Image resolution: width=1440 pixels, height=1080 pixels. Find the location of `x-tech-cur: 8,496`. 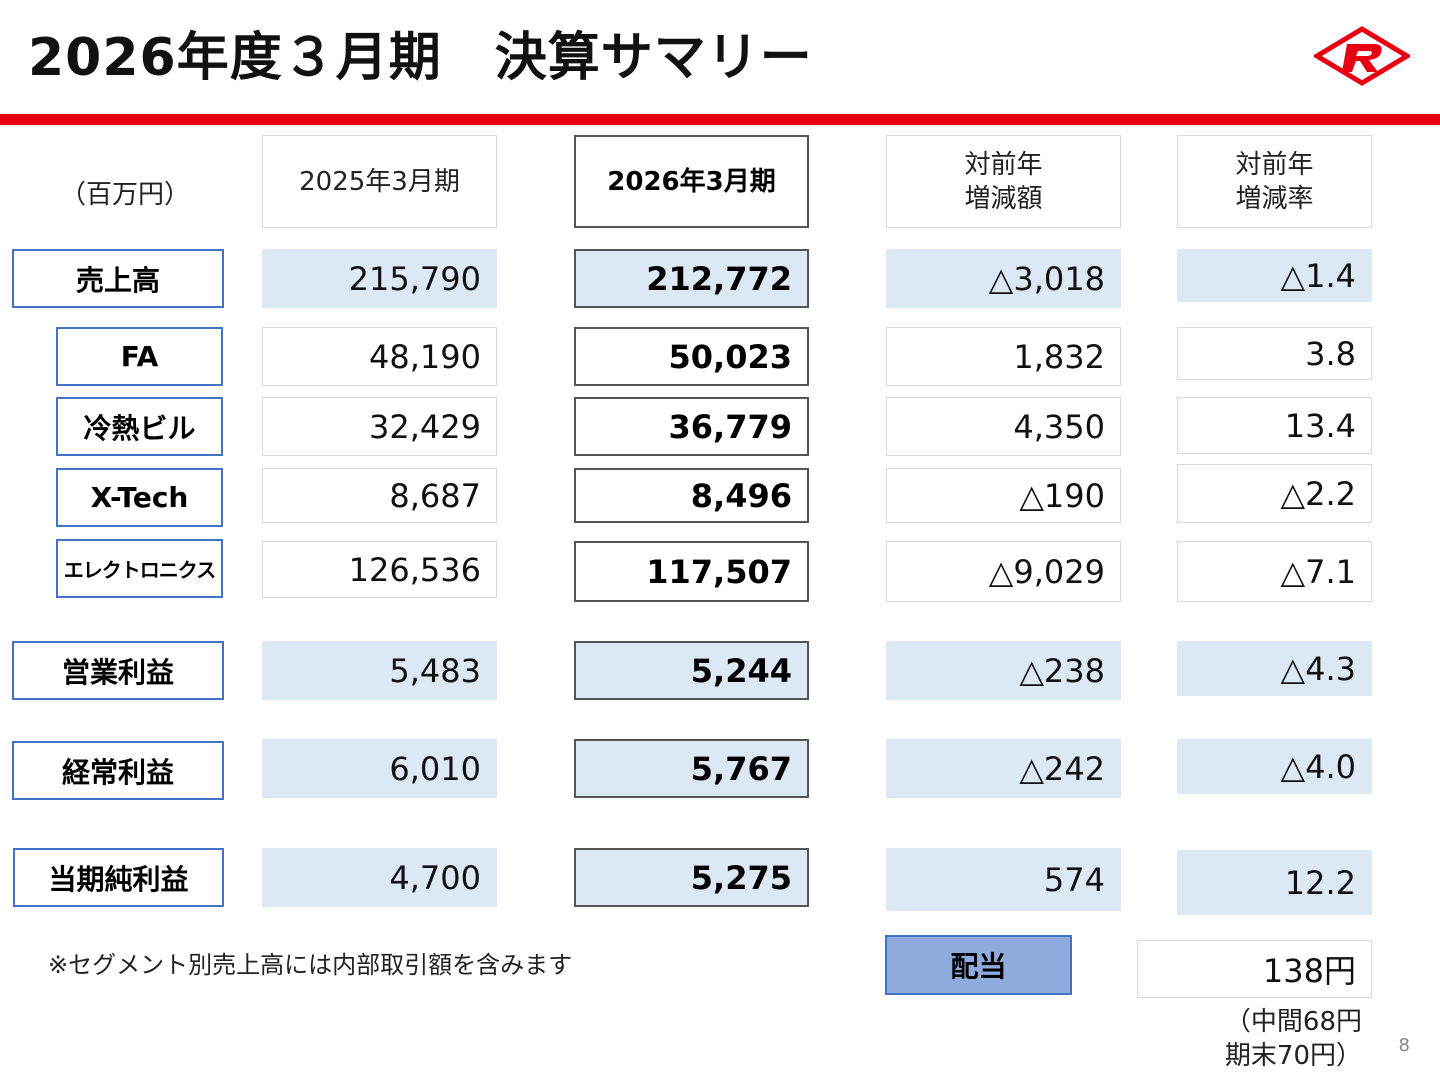

x-tech-cur: 8,496 is located at coordinates (691, 495).